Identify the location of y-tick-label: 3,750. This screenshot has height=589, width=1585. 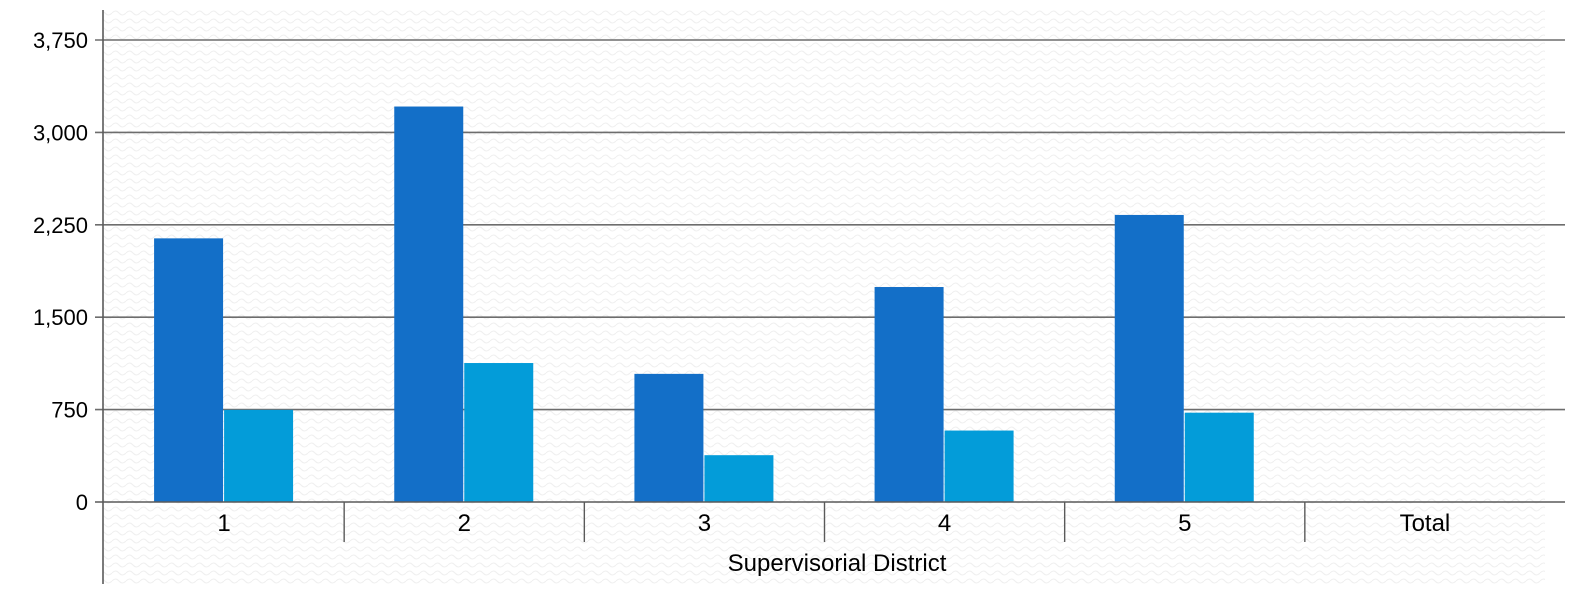
(60, 40).